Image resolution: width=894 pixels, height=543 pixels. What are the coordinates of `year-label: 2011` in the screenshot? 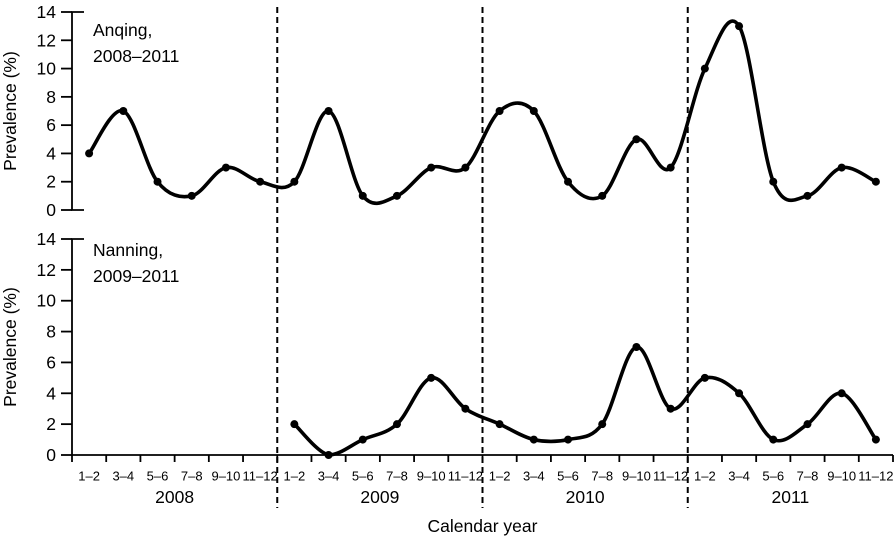 It's located at (791, 497).